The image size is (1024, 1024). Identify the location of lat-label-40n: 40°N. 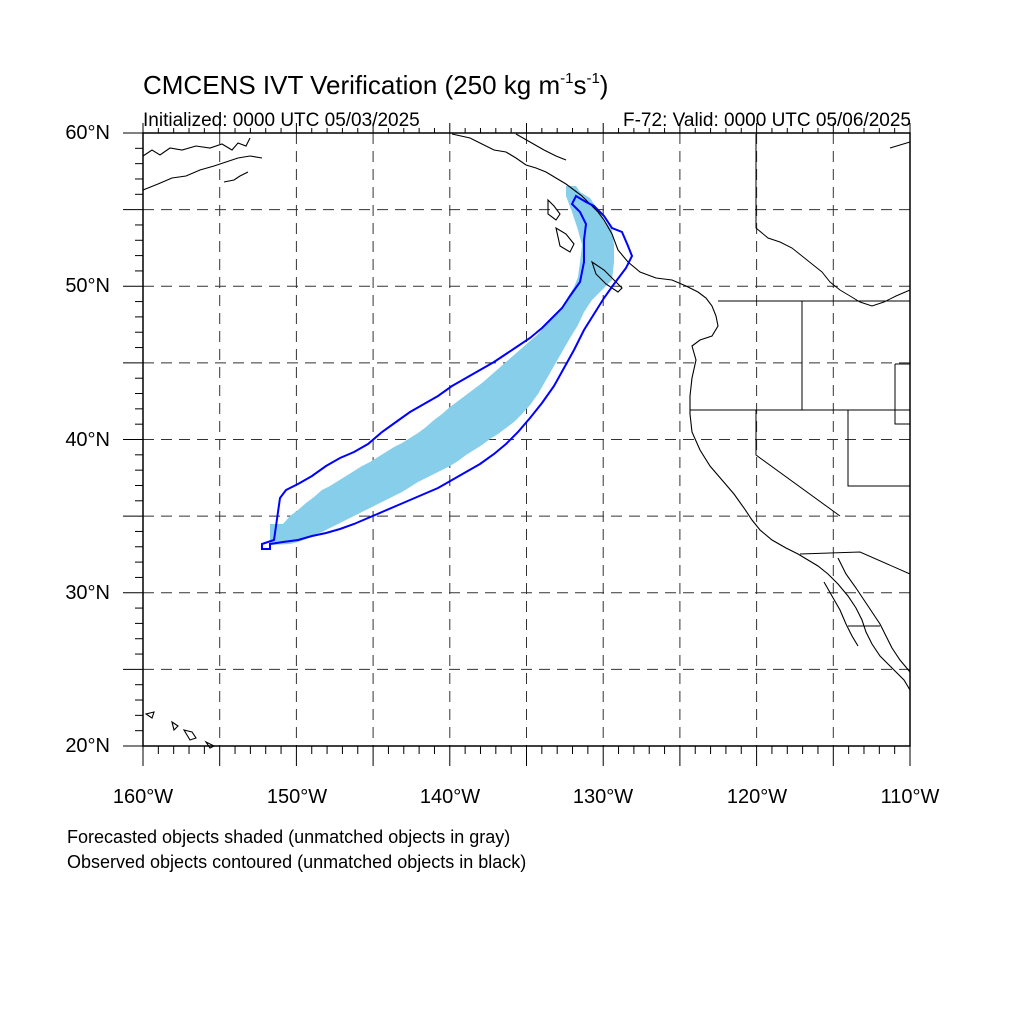
(87, 440).